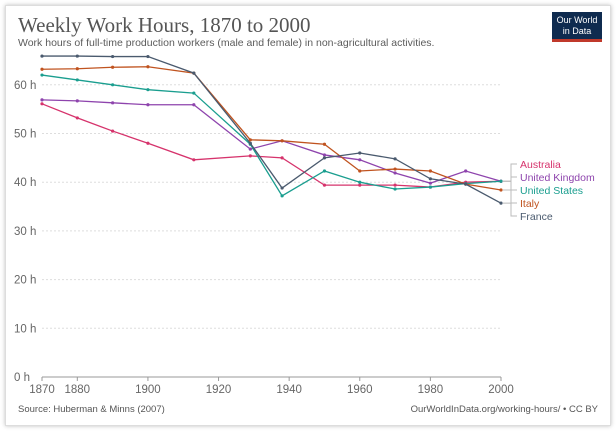 This screenshot has height=431, width=616. Describe the element at coordinates (431, 390) in the screenshot. I see `x-tick-label: 1980` at that location.